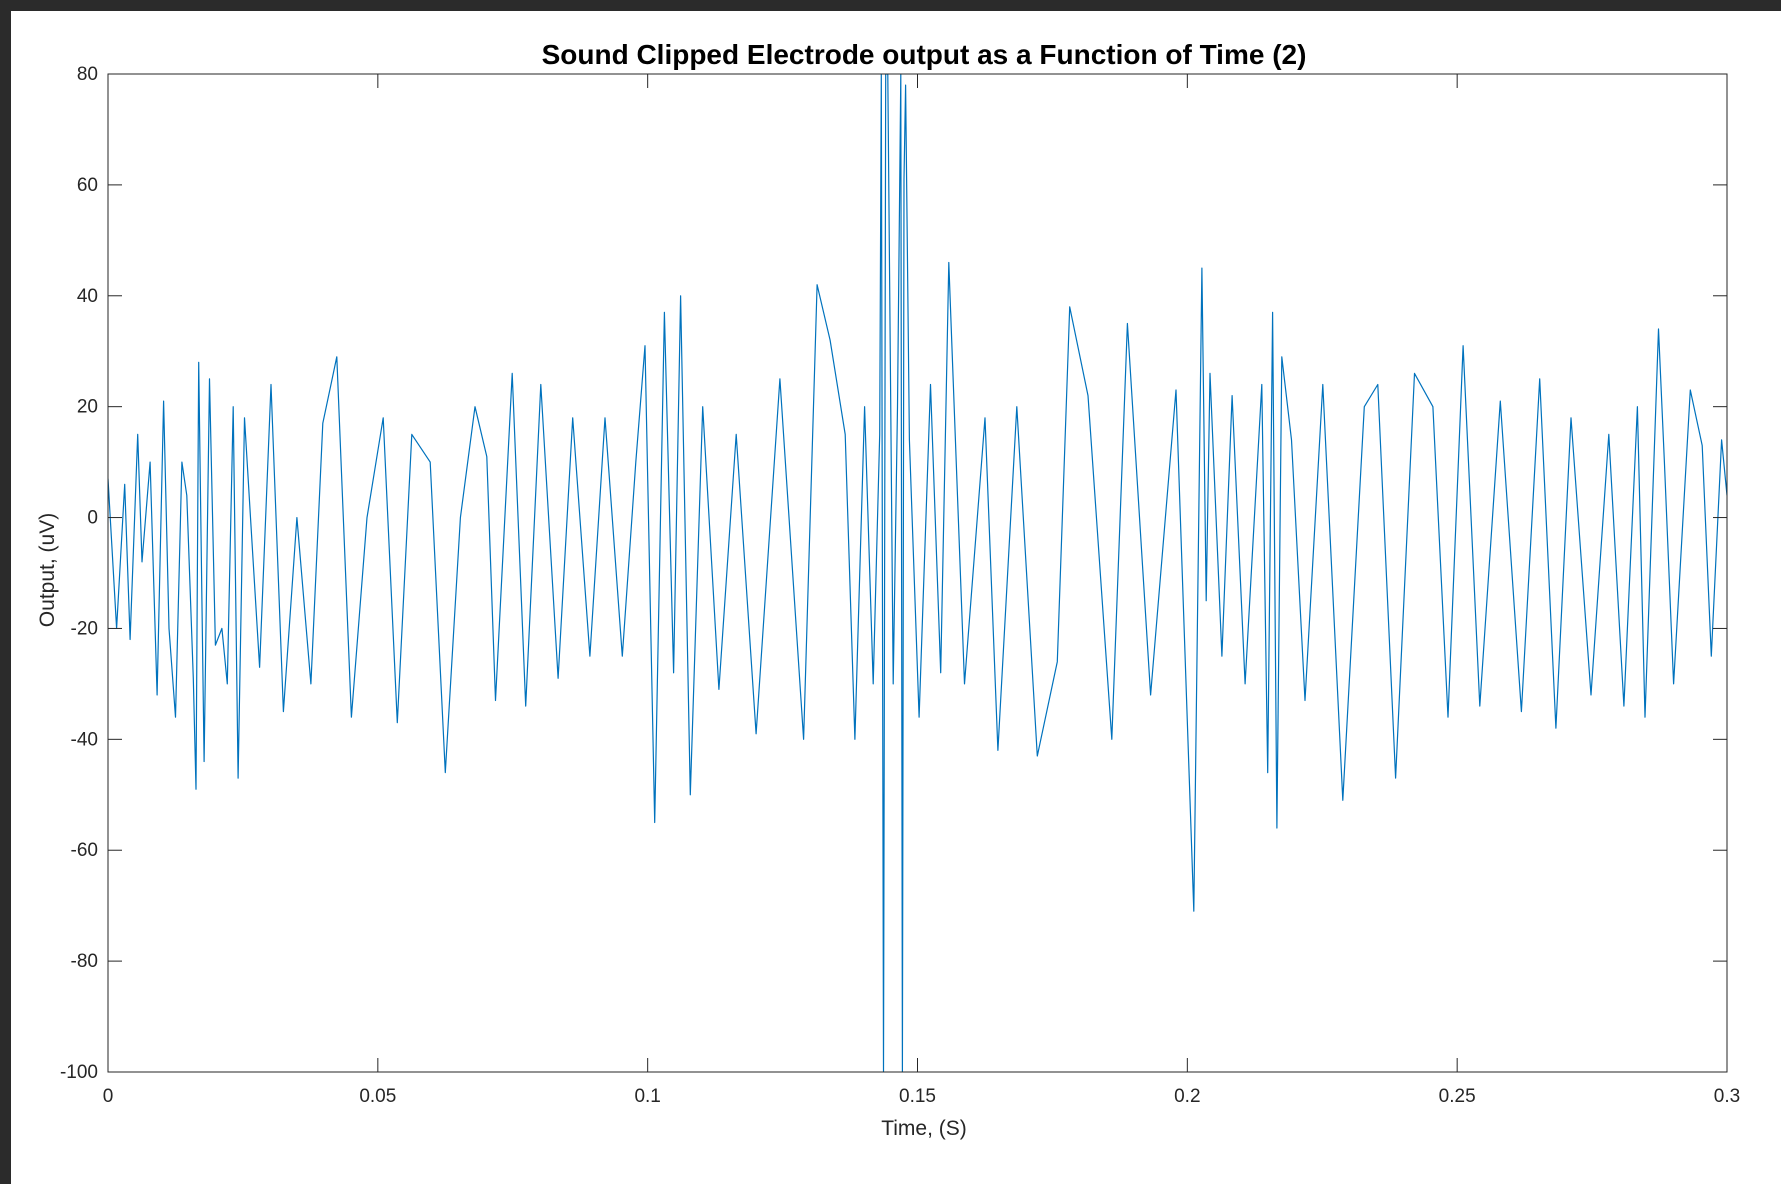 This screenshot has height=1184, width=1781. I want to click on y-tick-label: -20, so click(84, 628).